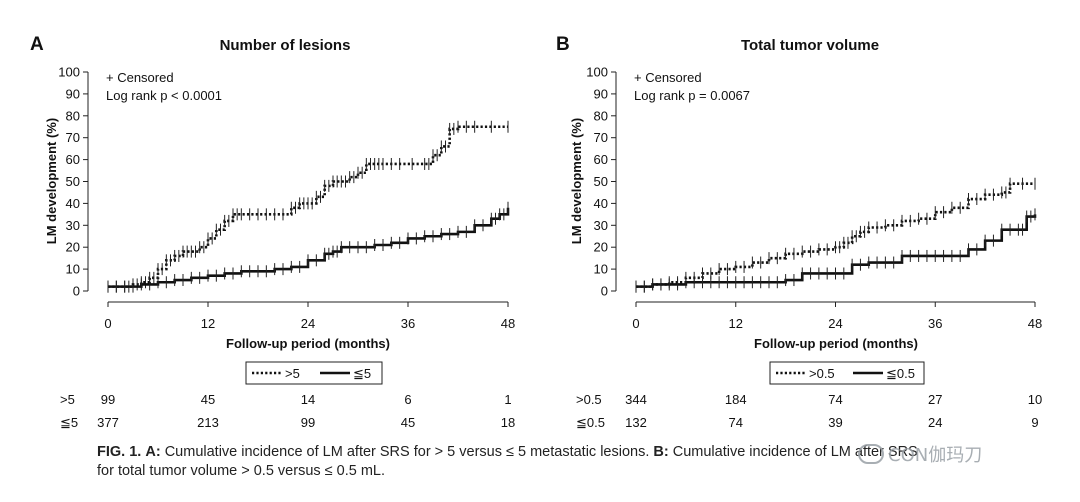 This screenshot has width=1080, height=502. I want to click on panel-a-x-tick-label: 24, so click(308, 323).